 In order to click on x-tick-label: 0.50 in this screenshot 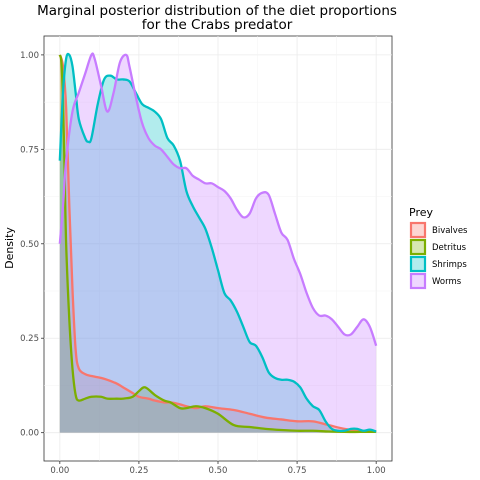, I will do `click(218, 471)`.